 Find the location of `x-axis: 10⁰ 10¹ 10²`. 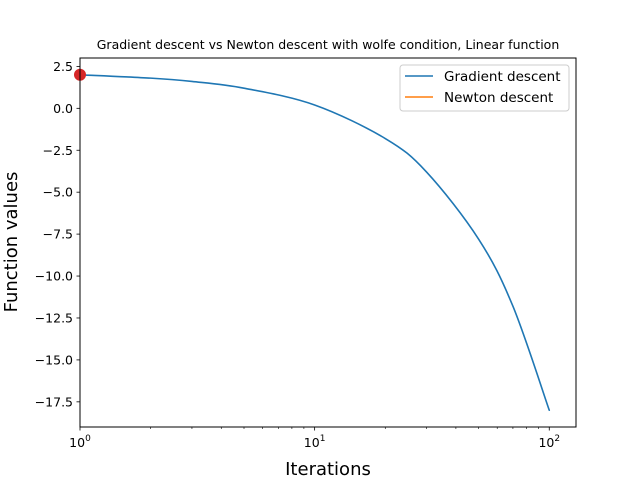

x-axis: 10⁰ 10¹ 10² is located at coordinates (314, 438).